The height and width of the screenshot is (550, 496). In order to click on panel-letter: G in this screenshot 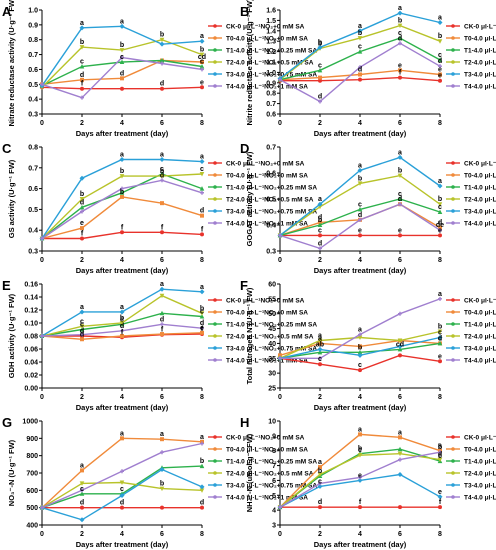, I will do `click(7, 422)`.